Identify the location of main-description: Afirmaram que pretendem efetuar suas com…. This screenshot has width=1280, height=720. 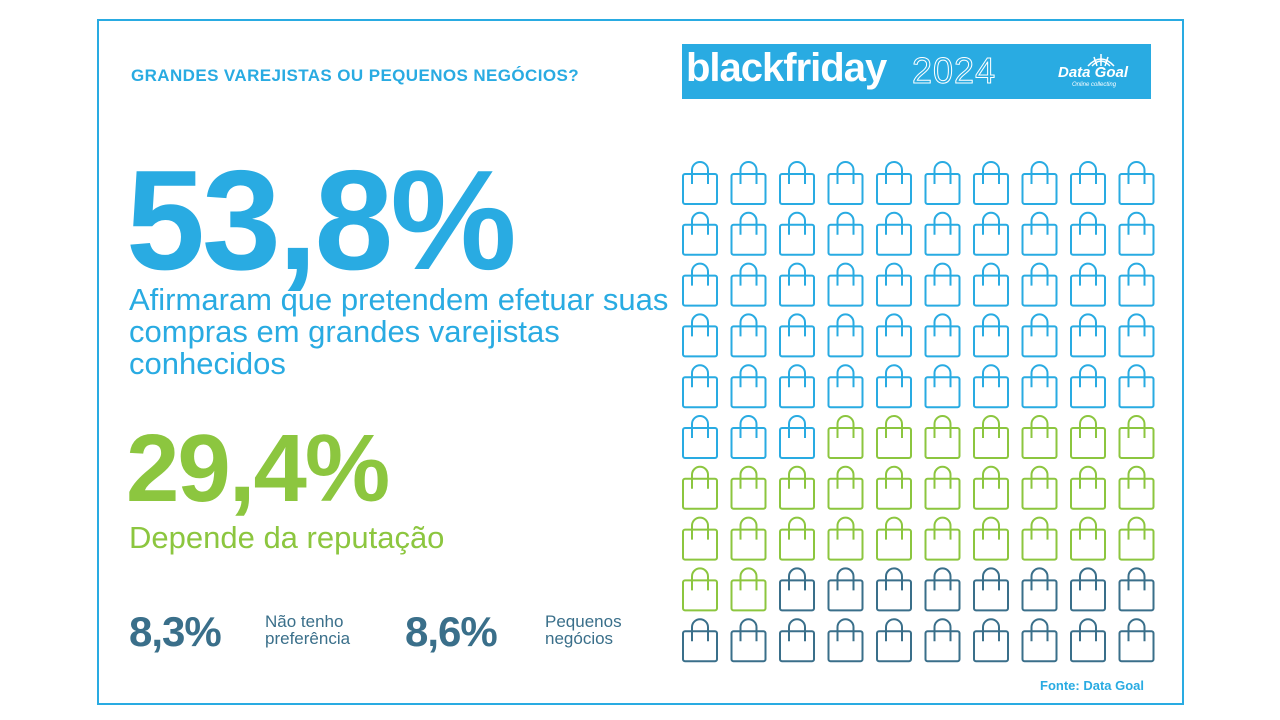
(399, 331).